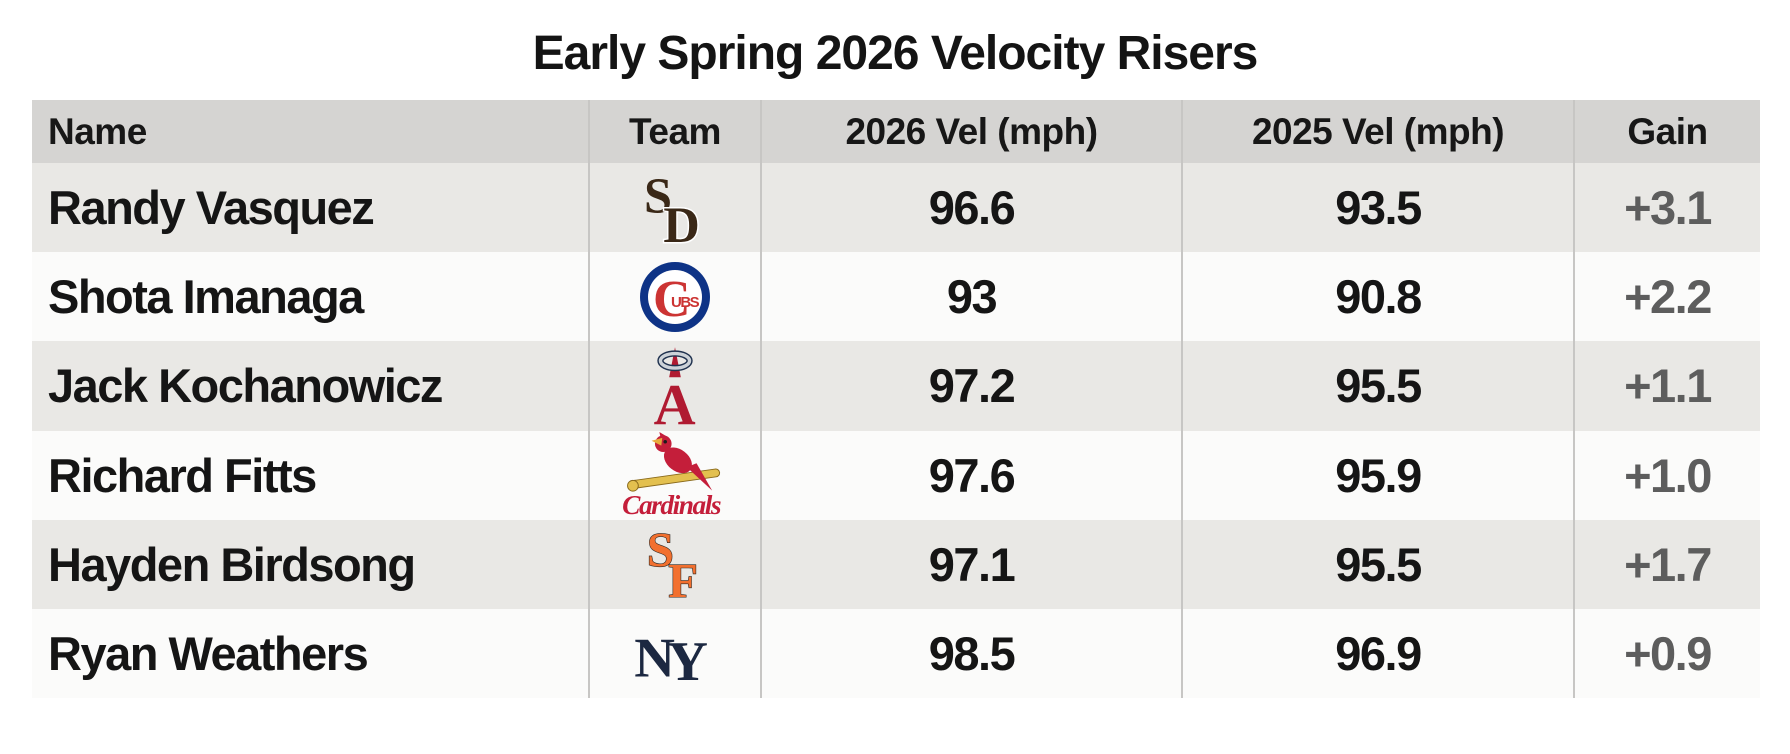  Describe the element at coordinates (633, 486) in the screenshot. I see `bat-knob` at that location.